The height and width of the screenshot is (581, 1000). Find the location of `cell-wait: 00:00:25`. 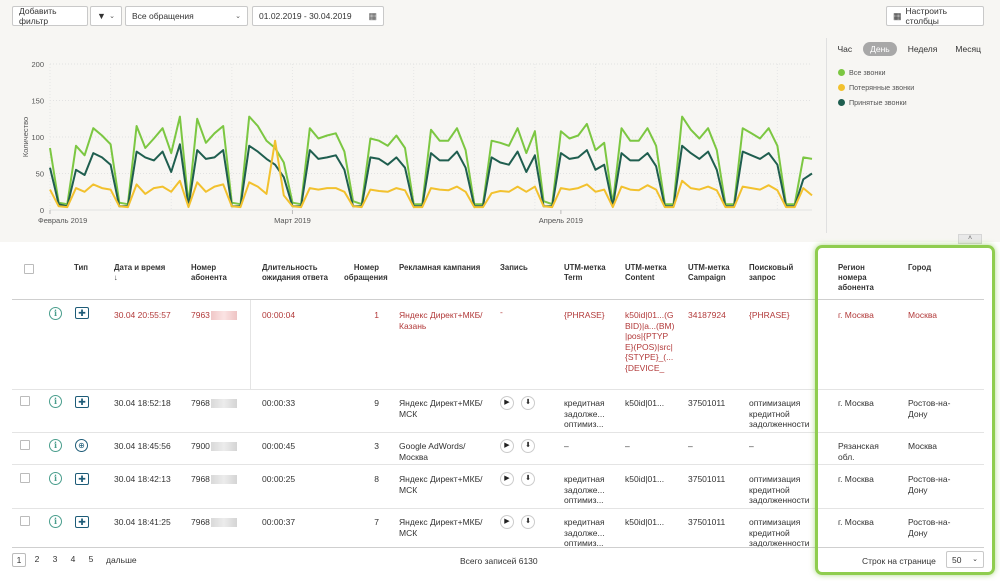

cell-wait: 00:00:25 is located at coordinates (279, 479).